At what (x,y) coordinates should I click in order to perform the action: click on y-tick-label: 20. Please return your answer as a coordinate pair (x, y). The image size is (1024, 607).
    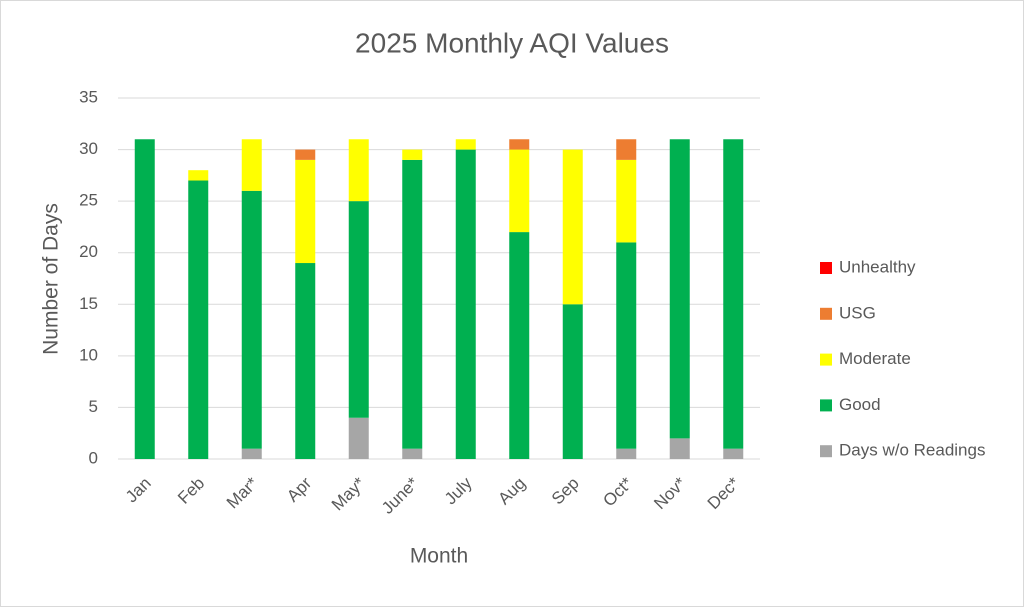
    Looking at the image, I should click on (88, 251).